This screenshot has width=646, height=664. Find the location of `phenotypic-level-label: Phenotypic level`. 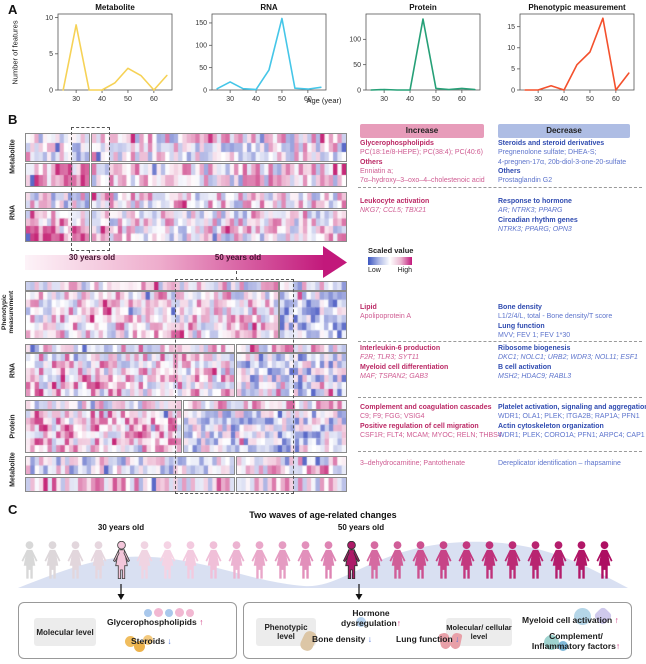

phenotypic-level-label: Phenotypic level is located at coordinates (286, 632).